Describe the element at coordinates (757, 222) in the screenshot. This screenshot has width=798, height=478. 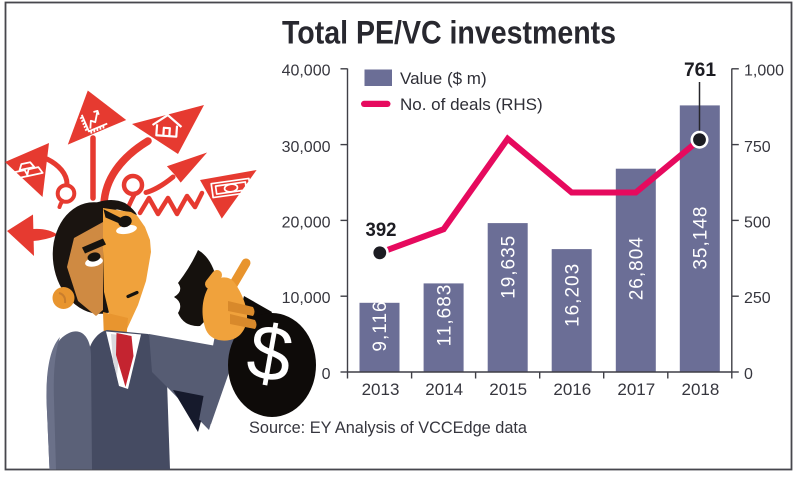
I see `svg-text: 500` at that location.